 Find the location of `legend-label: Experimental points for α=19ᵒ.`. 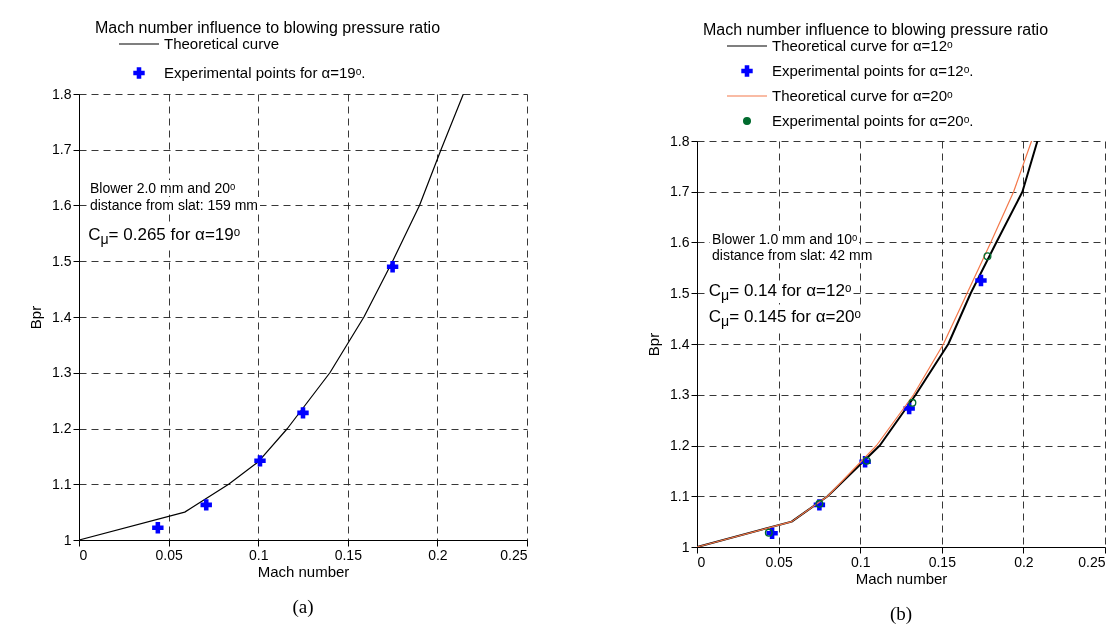

legend-label: Experimental points for α=19ᵒ. is located at coordinates (265, 72).